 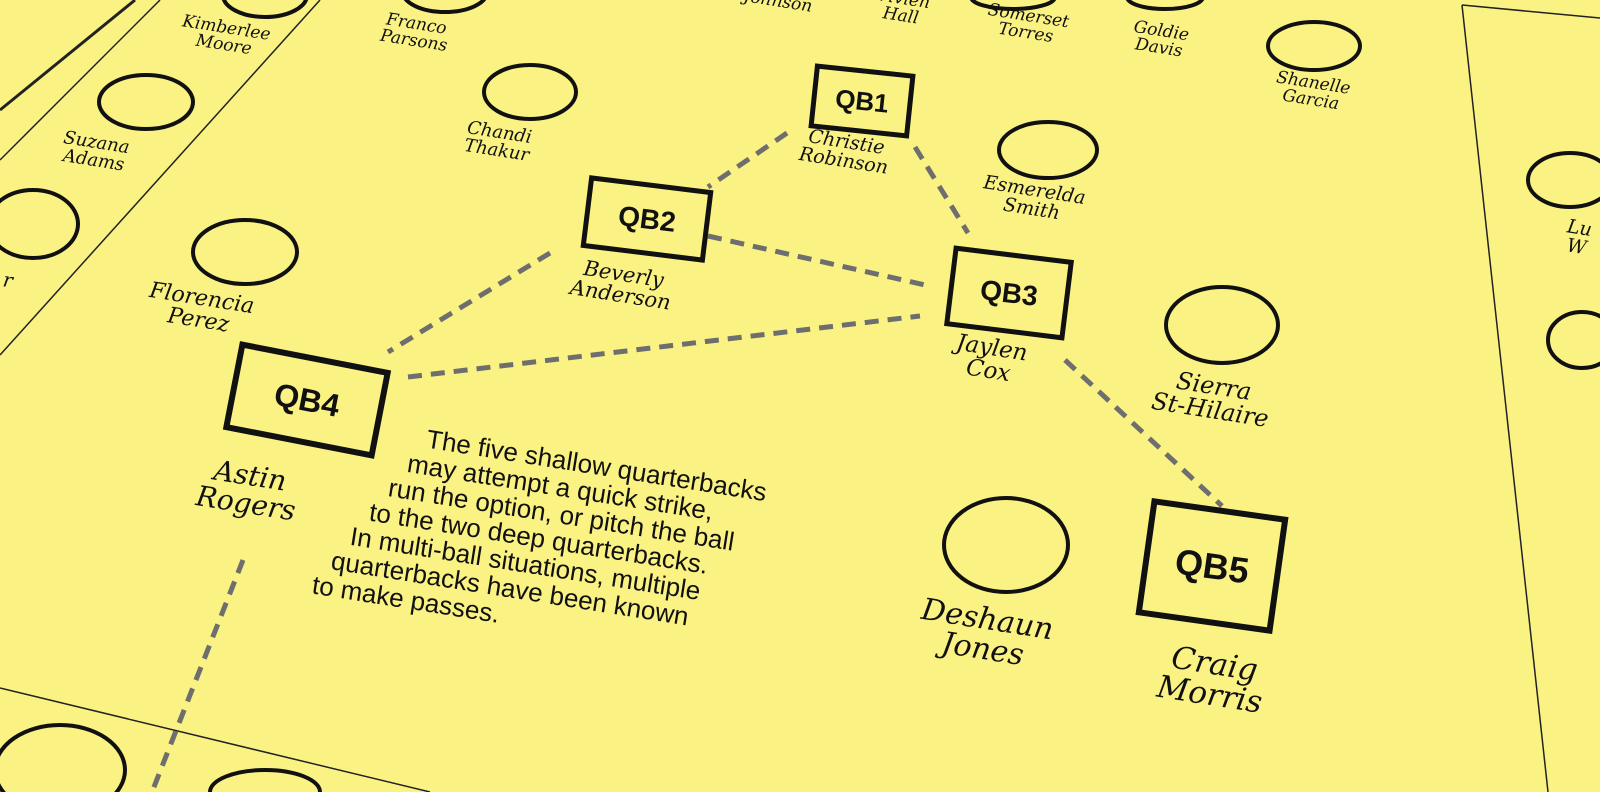 I want to click on qb-box-2: QB2, so click(x=647, y=219).